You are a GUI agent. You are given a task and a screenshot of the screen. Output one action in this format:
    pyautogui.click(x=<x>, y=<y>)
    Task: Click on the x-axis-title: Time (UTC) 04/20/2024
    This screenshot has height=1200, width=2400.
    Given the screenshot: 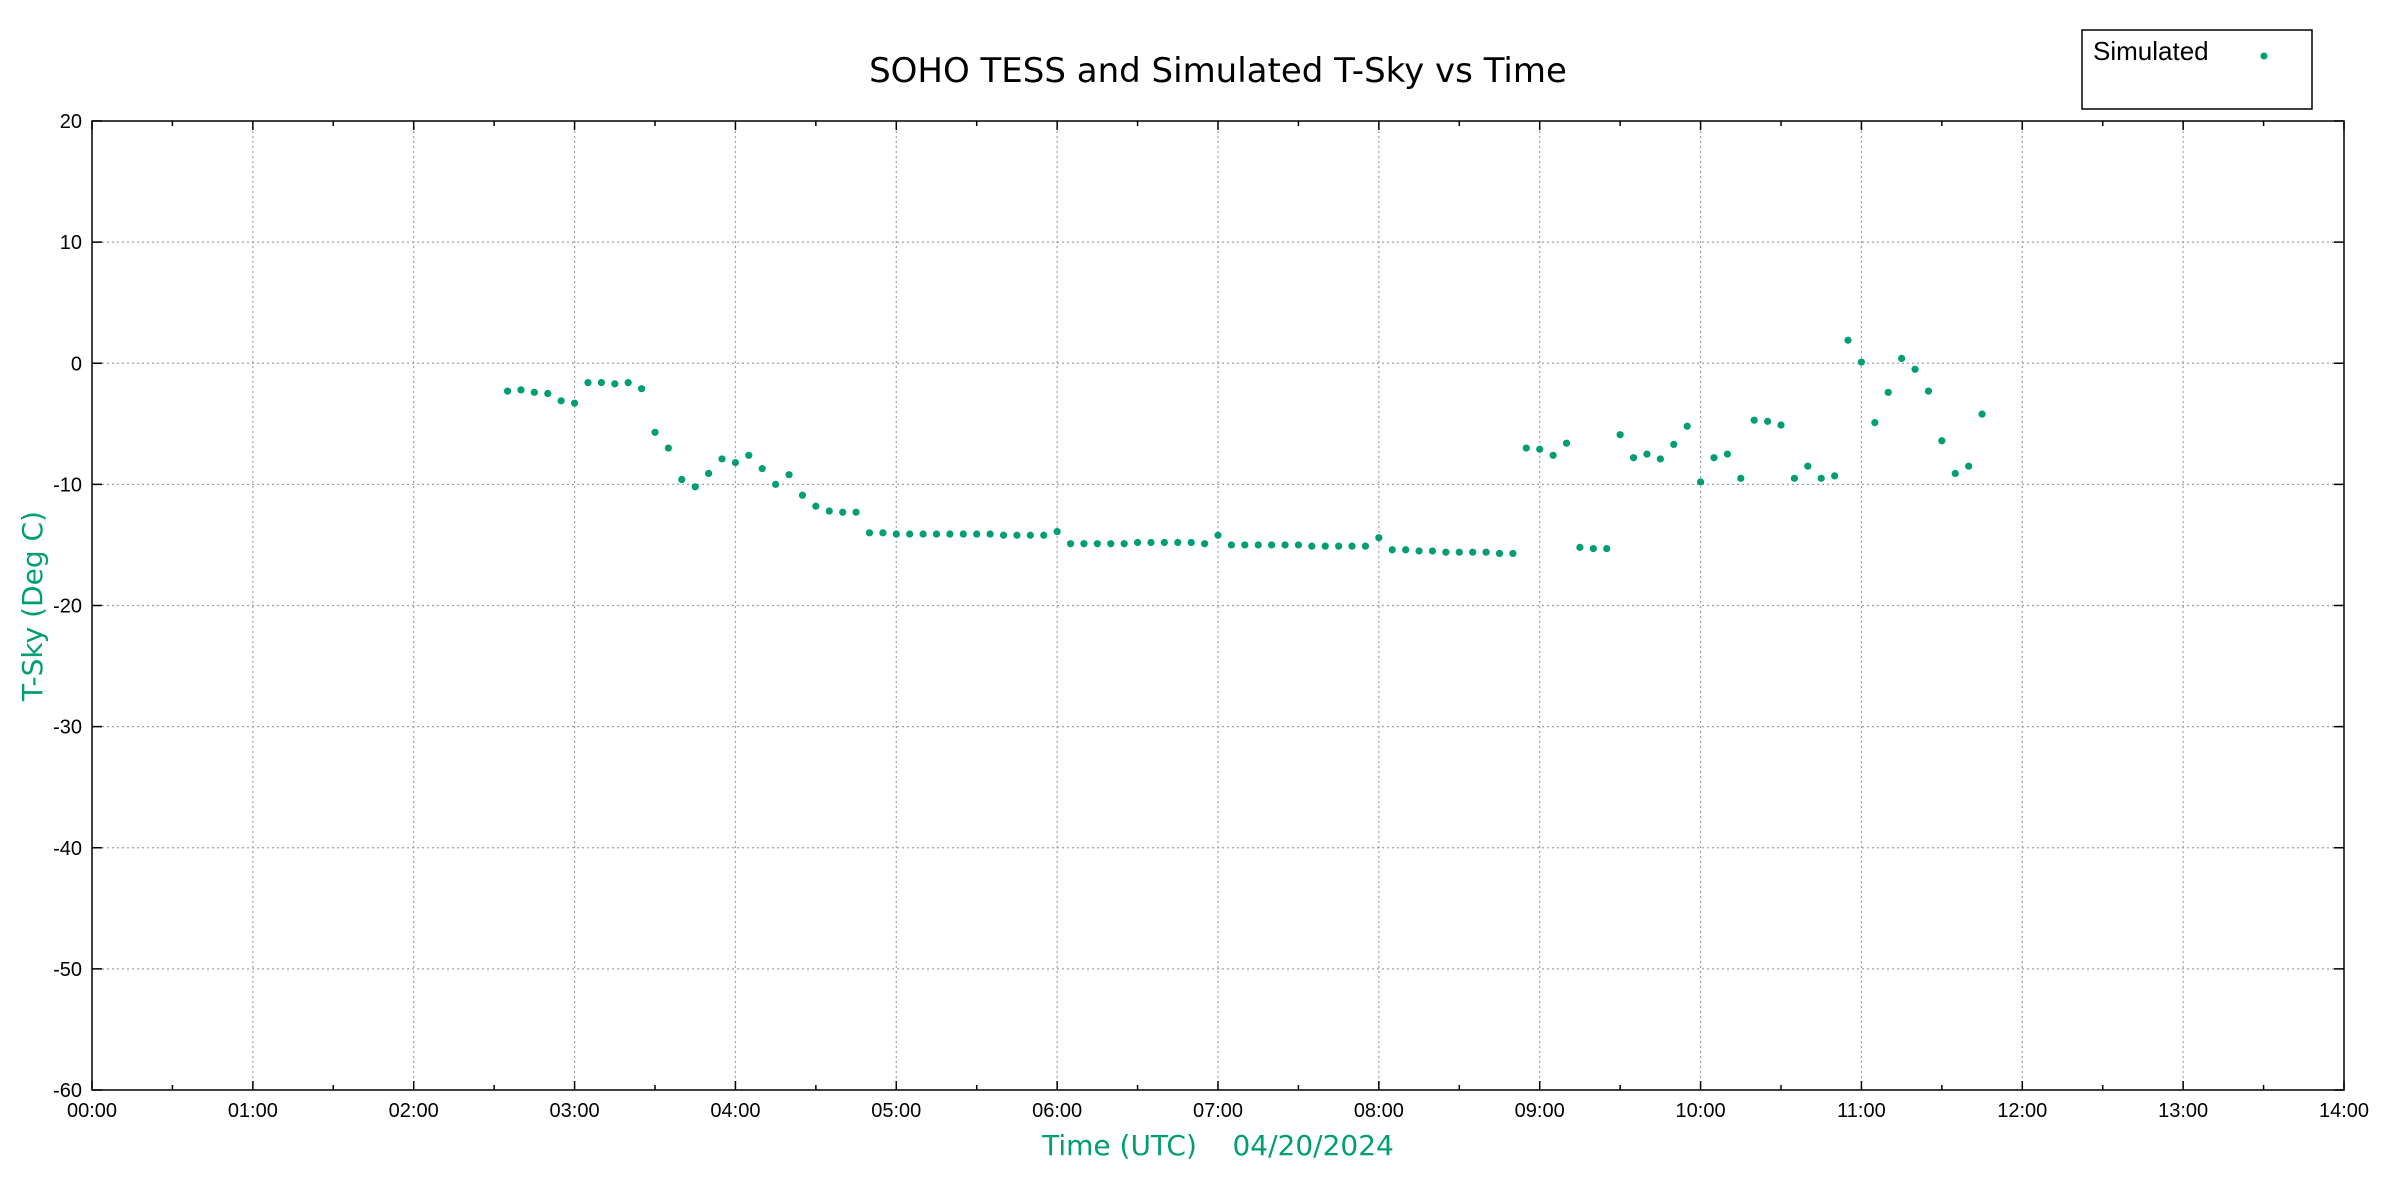 What is the action you would take?
    pyautogui.click(x=1217, y=1145)
    